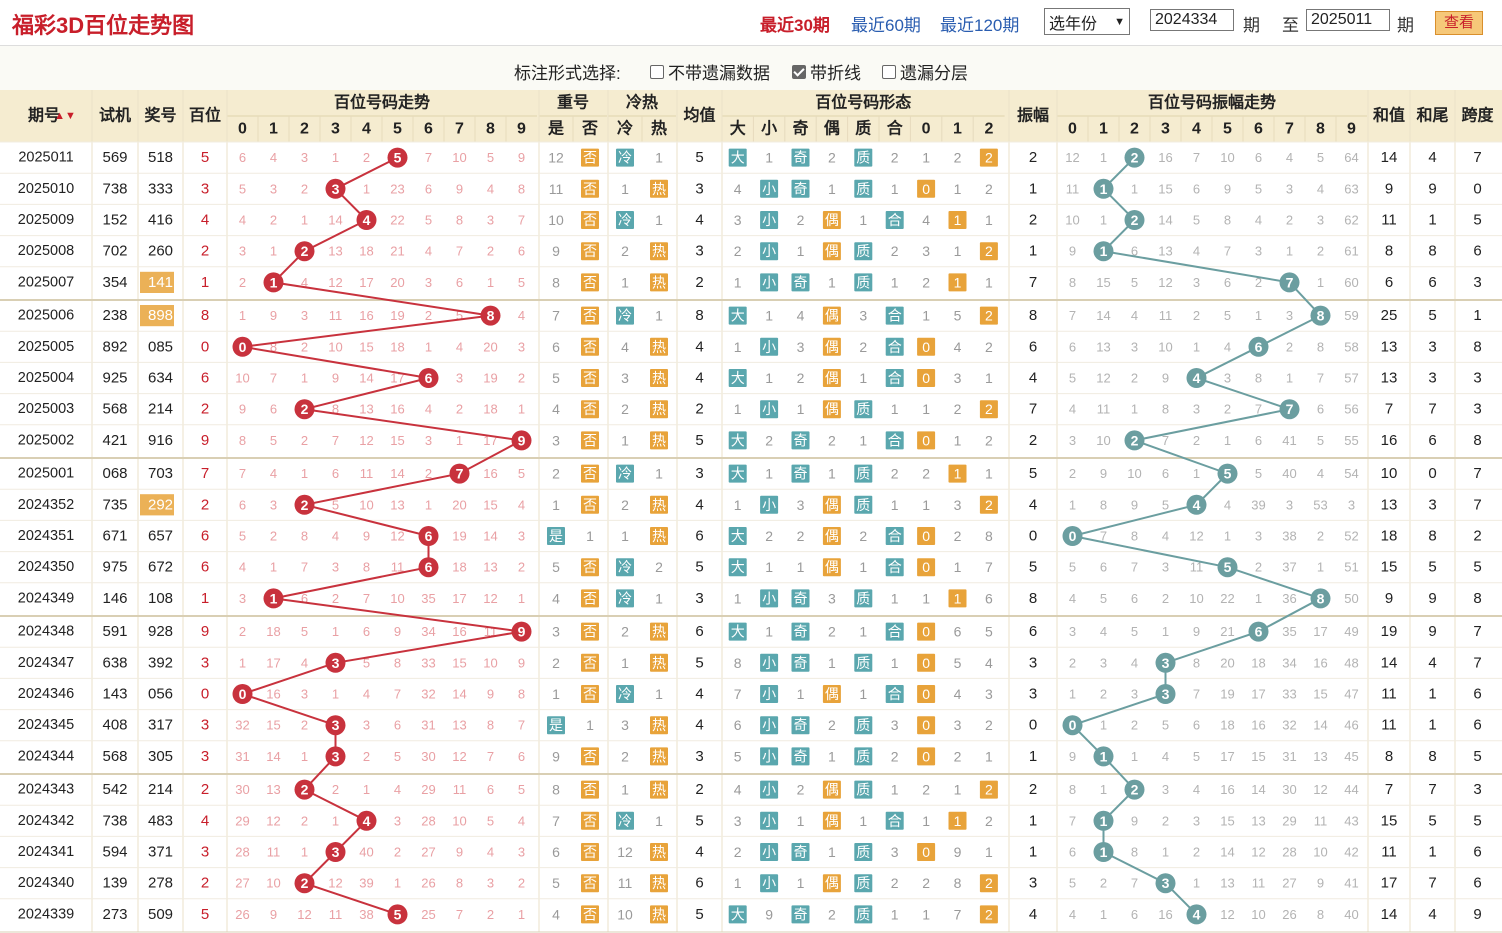 Image resolution: width=1502 pixels, height=933 pixels. Describe the element at coordinates (1258, 662) in the screenshot. I see `amp-miss: 18` at that location.